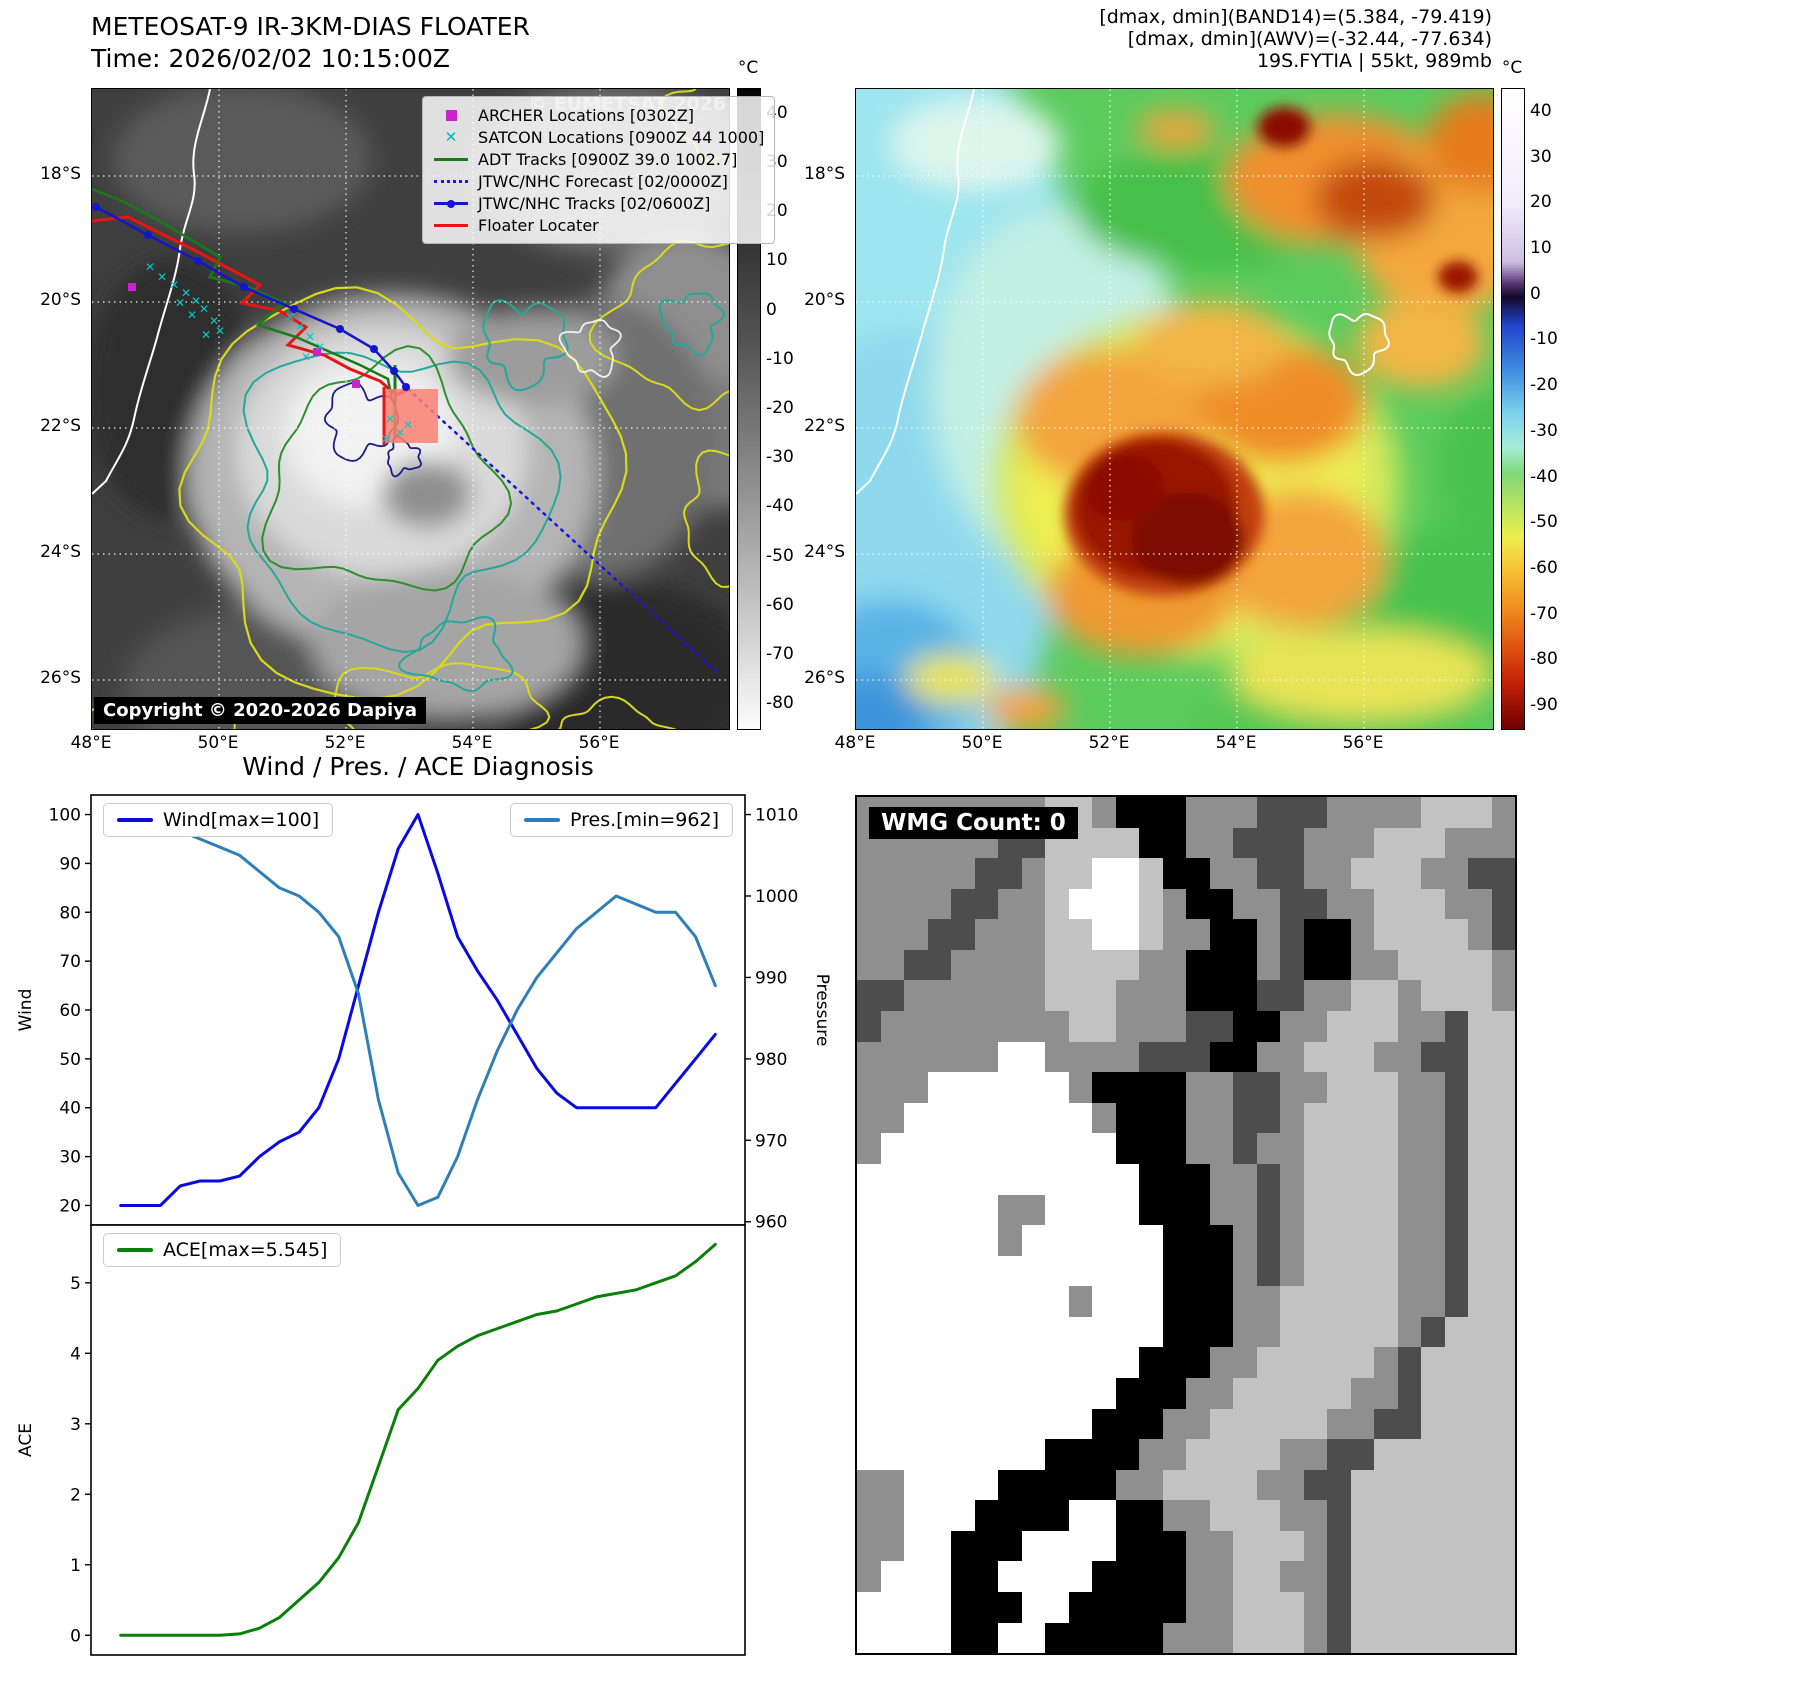 This screenshot has width=1797, height=1690. What do you see at coordinates (598, 181) in the screenshot?
I see `legend-item: JTWC/NHC Forecast [02/0000Z]` at bounding box center [598, 181].